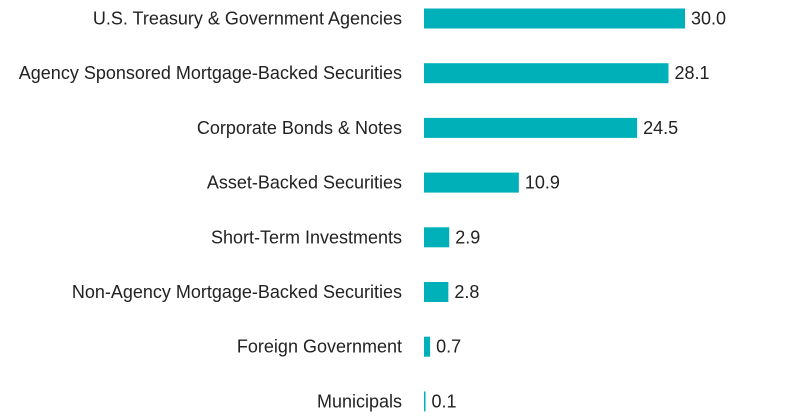 The image size is (792, 420). What do you see at coordinates (448, 347) in the screenshot?
I see `value-label-foreign-government: 0.7` at bounding box center [448, 347].